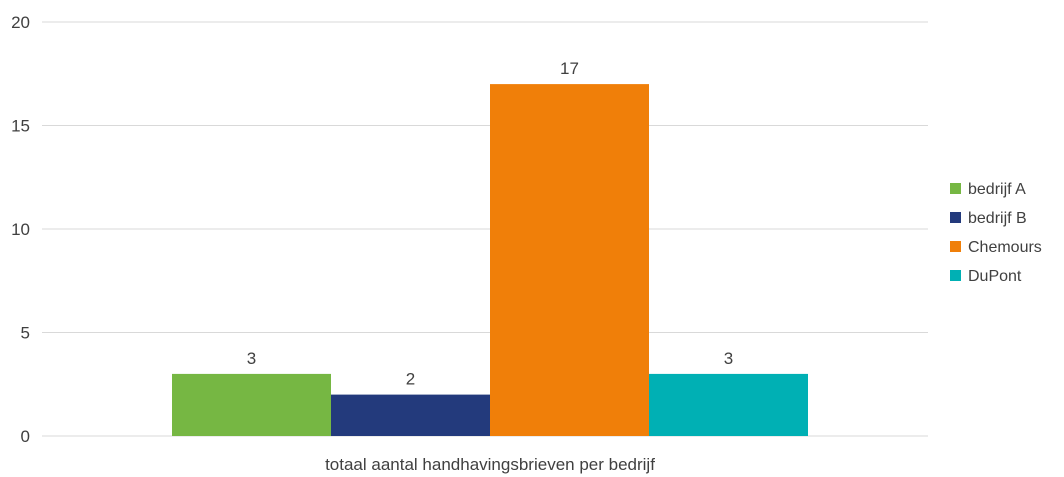  Describe the element at coordinates (25, 333) in the screenshot. I see `y-tick-label-5: 5` at that location.